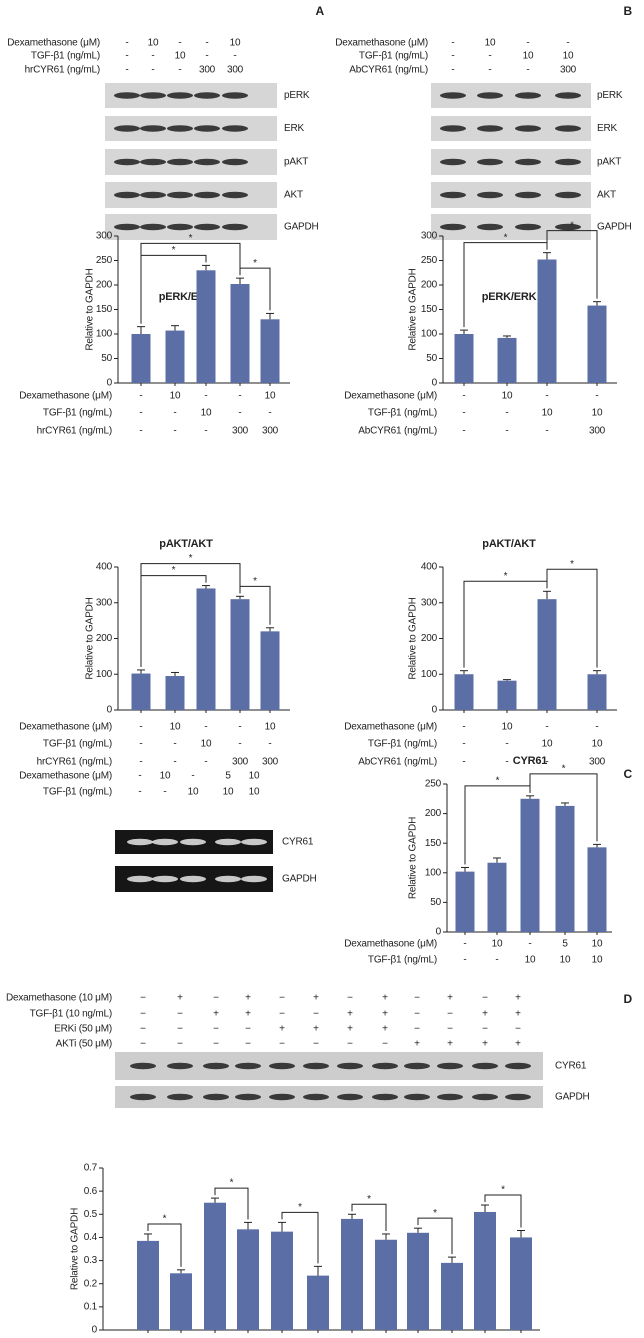 The image size is (644, 1338). What do you see at coordinates (104, 285) in the screenshot?
I see `y-tick-label: 200` at bounding box center [104, 285].